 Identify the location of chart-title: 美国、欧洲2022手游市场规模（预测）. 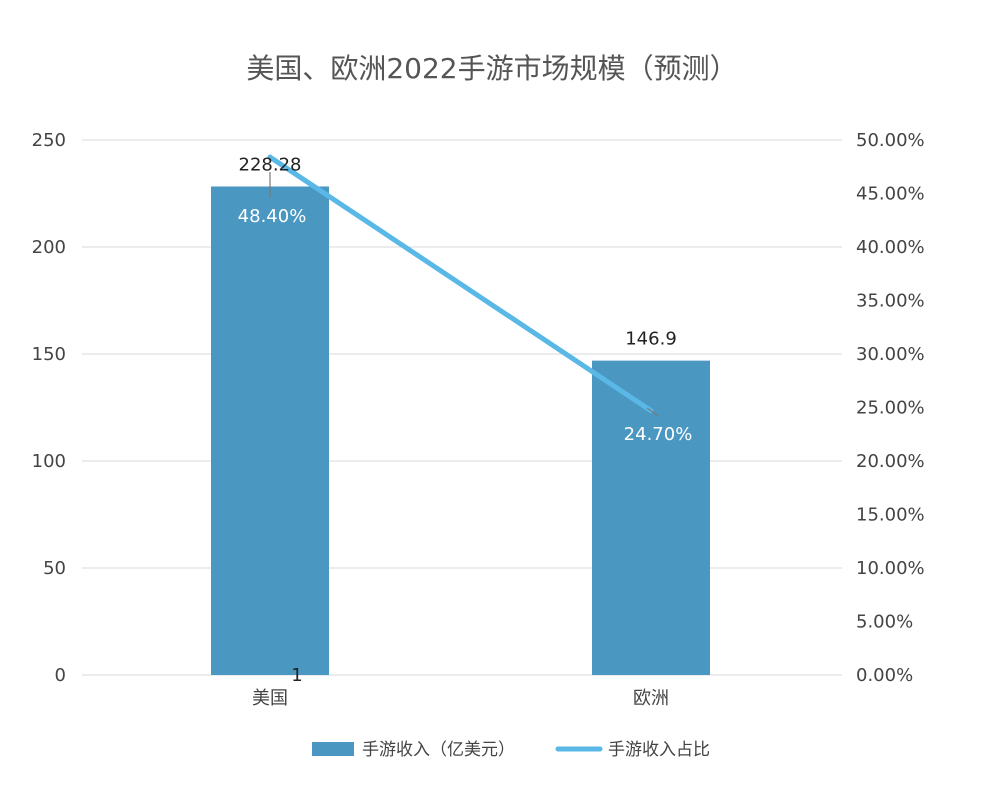
(491, 68).